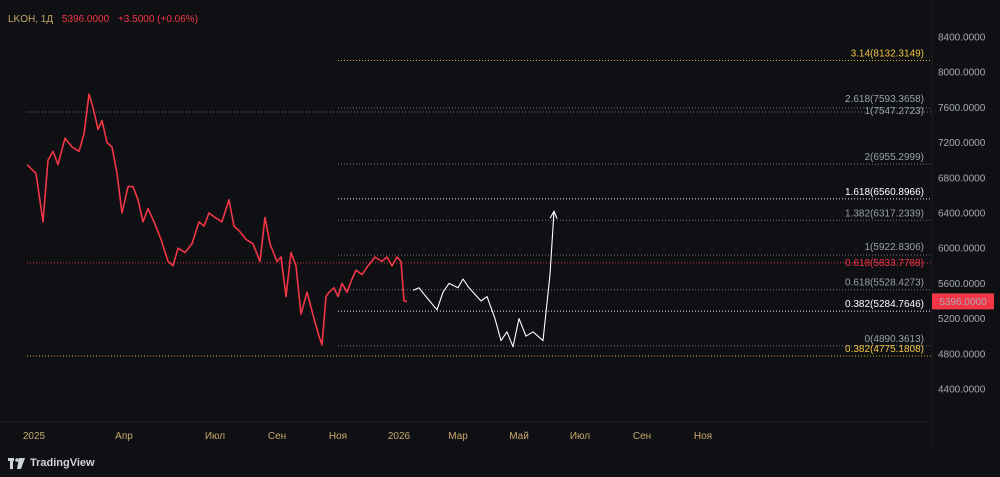 This screenshot has height=477, width=1000. What do you see at coordinates (895, 339) in the screenshot?
I see `fib-level-label: 0(4890.3613)` at bounding box center [895, 339].